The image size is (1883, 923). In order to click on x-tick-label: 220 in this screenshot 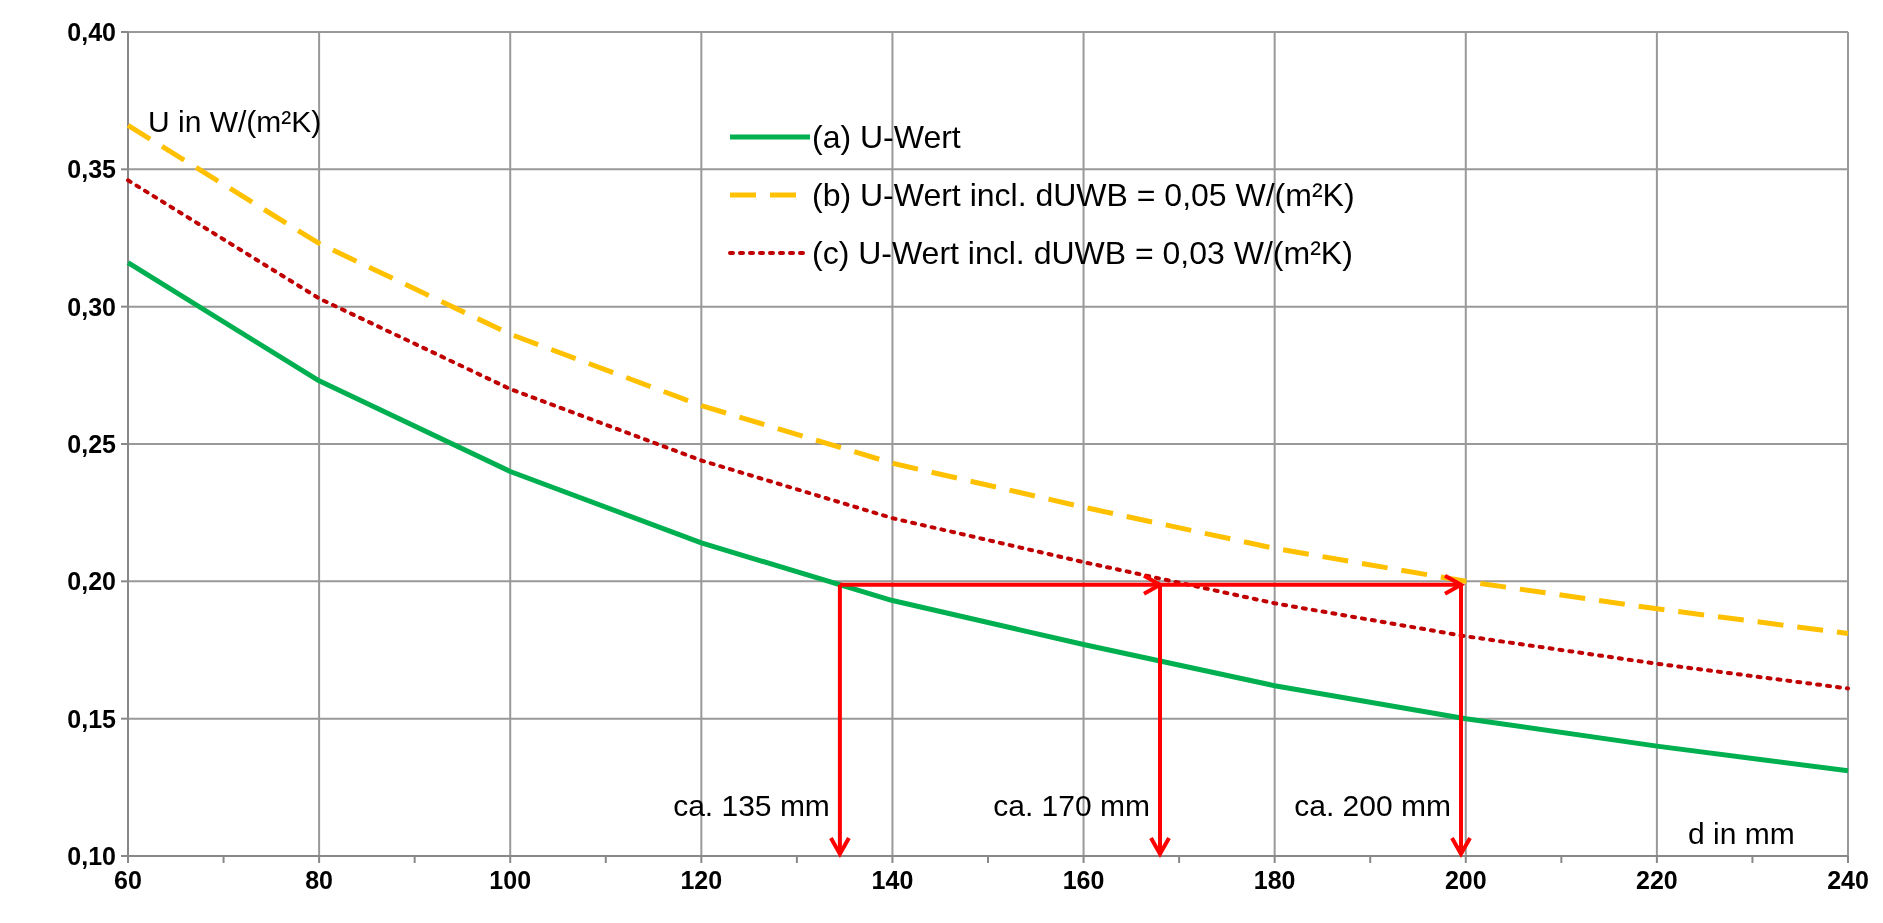, I will do `click(1657, 880)`.